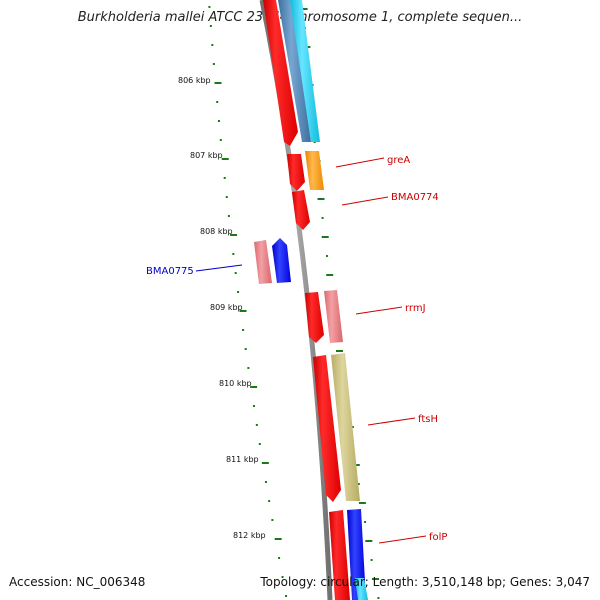 Image resolution: width=600 pixels, height=600 pixels. What do you see at coordinates (206, 155) in the screenshot?
I see `tick-label-807: 807 kbp` at bounding box center [206, 155].